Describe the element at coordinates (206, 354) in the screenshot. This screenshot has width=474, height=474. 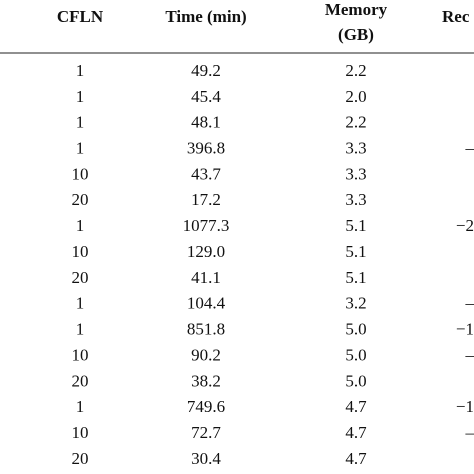
I see `table-cell: 90.2` at that location.